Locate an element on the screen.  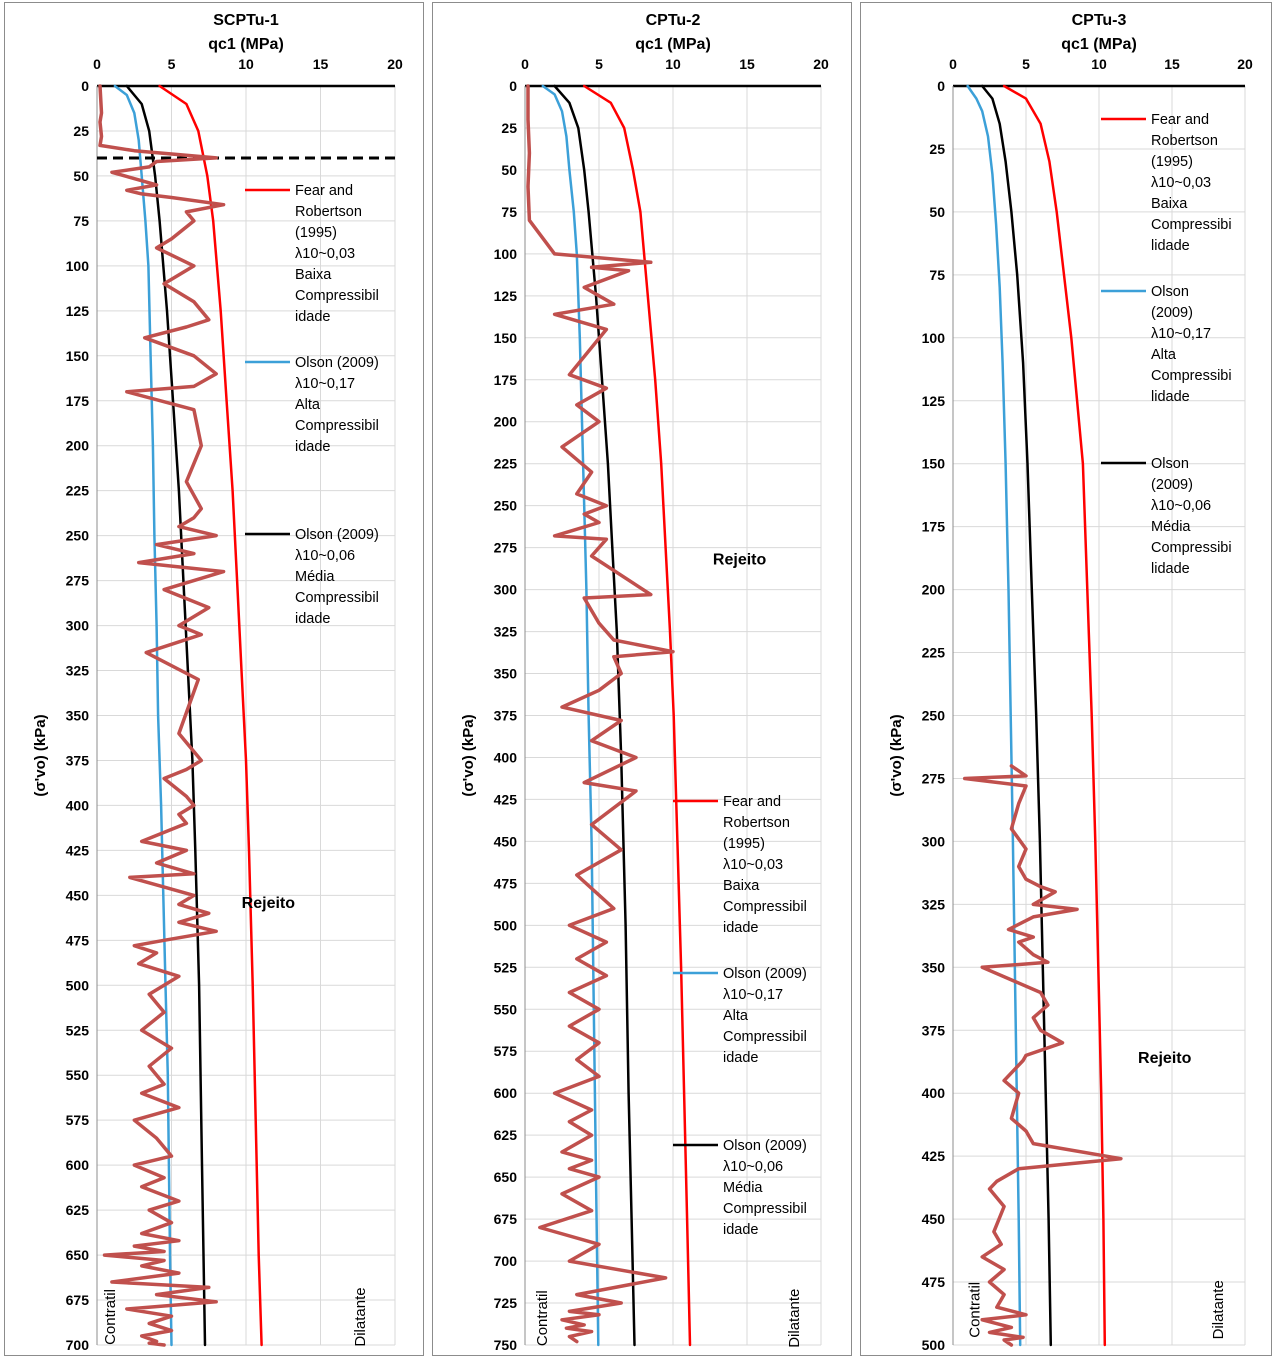
x-tick-label: 10 is located at coordinates (1099, 64).